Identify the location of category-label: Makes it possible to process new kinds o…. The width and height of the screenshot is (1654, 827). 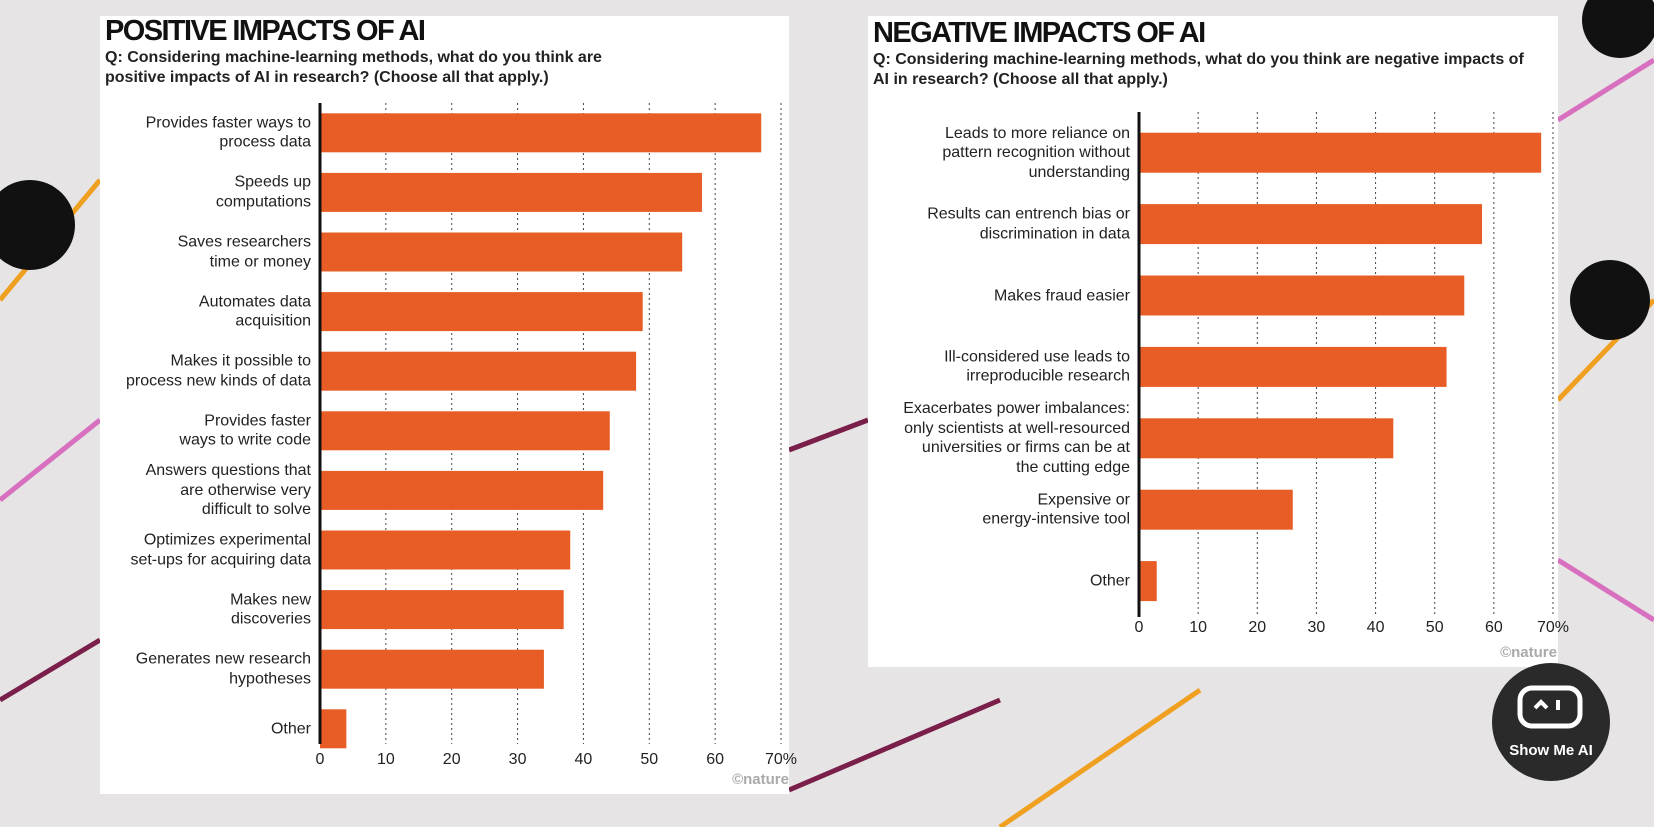
(218, 371).